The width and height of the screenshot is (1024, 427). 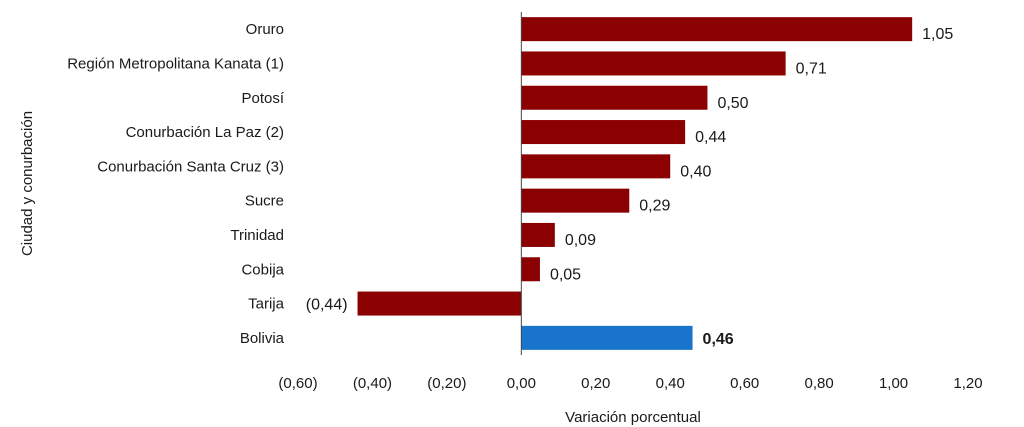 I want to click on category-label: Potosí, so click(x=262, y=98).